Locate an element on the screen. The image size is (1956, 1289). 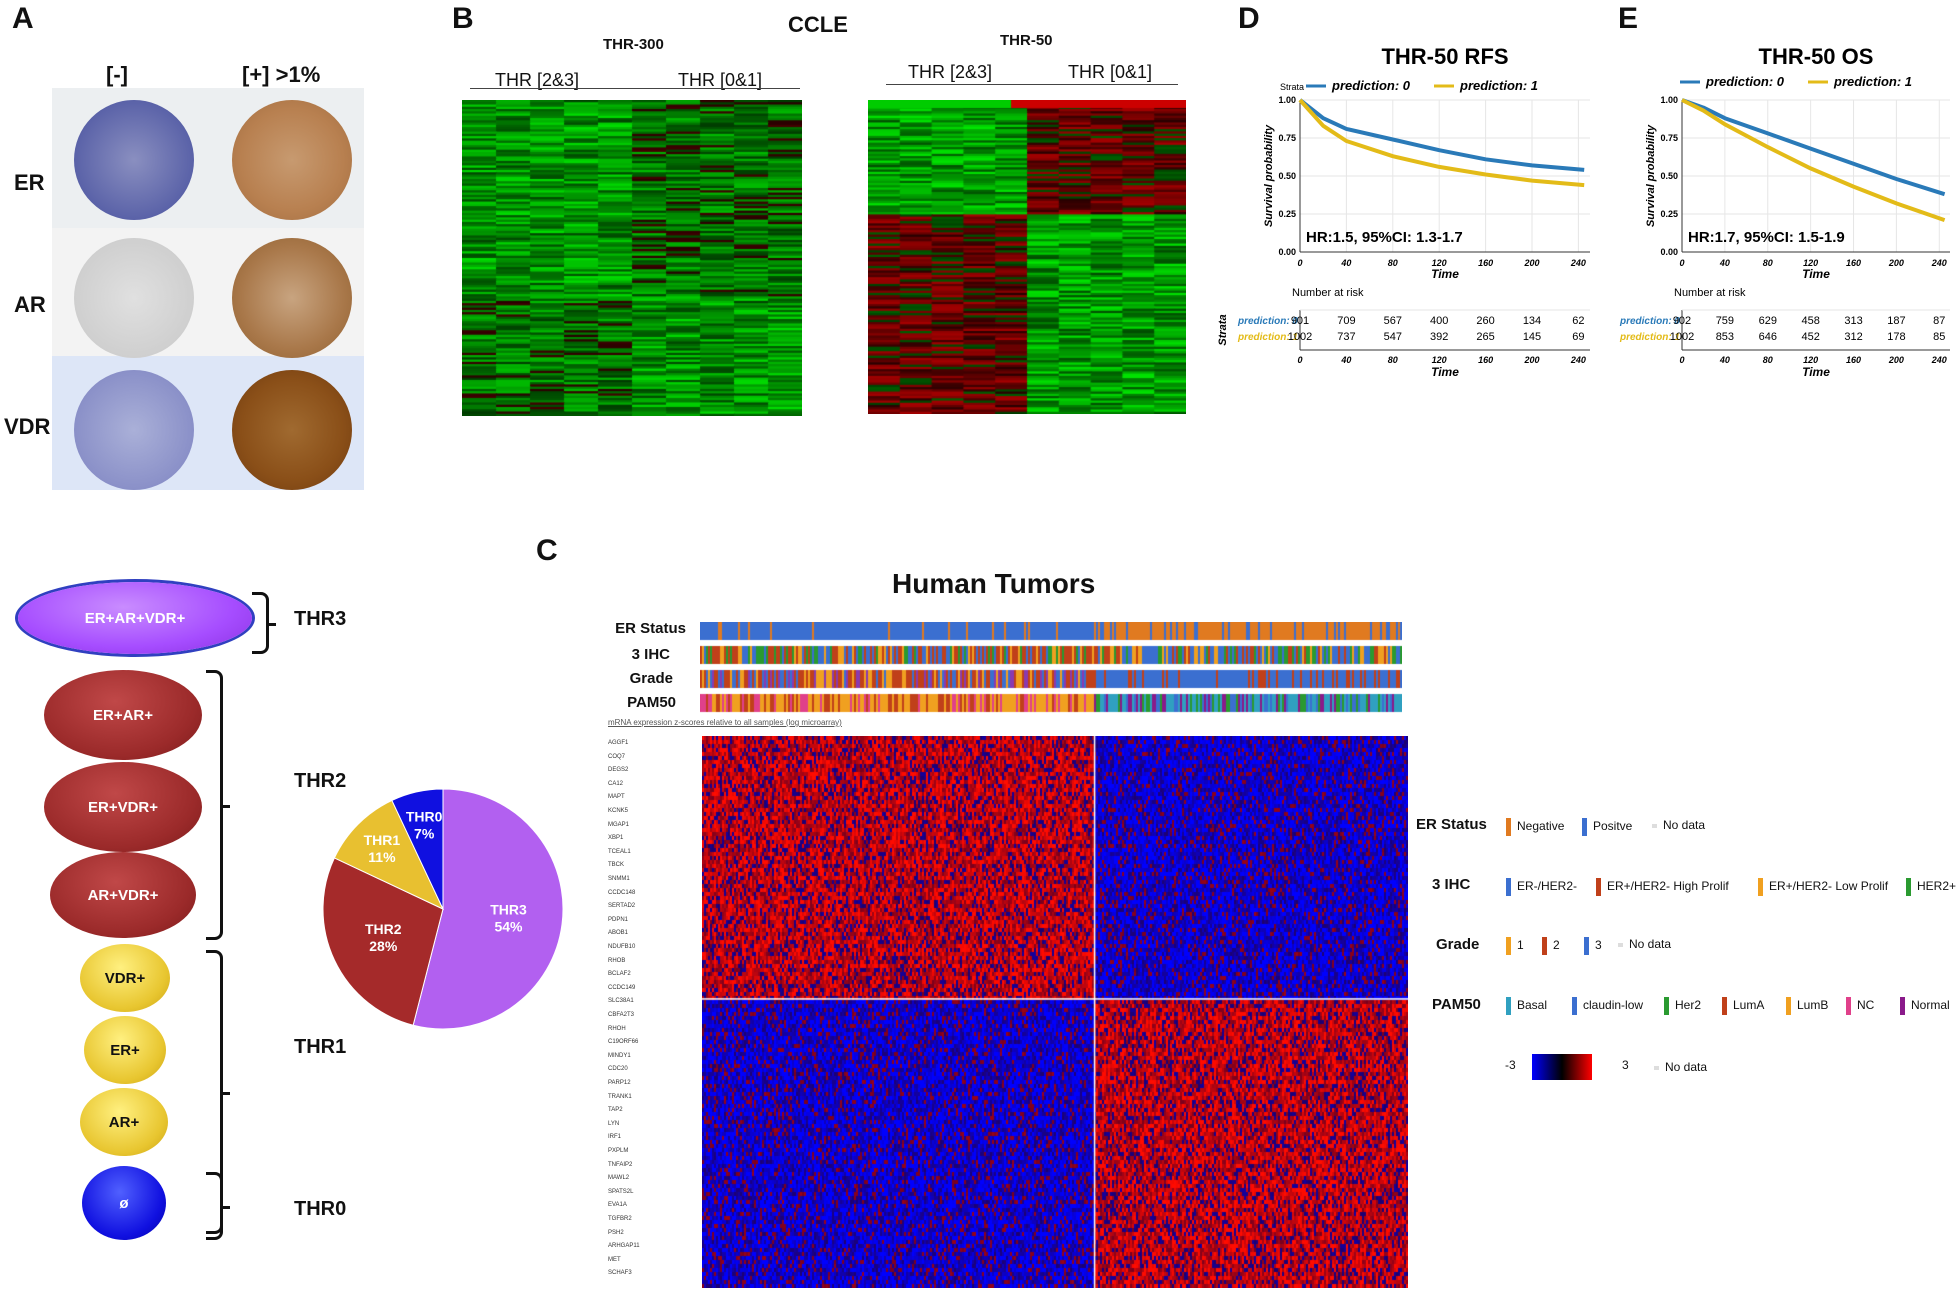
track-label-ihc: 3 IHC is located at coordinates (650, 654).